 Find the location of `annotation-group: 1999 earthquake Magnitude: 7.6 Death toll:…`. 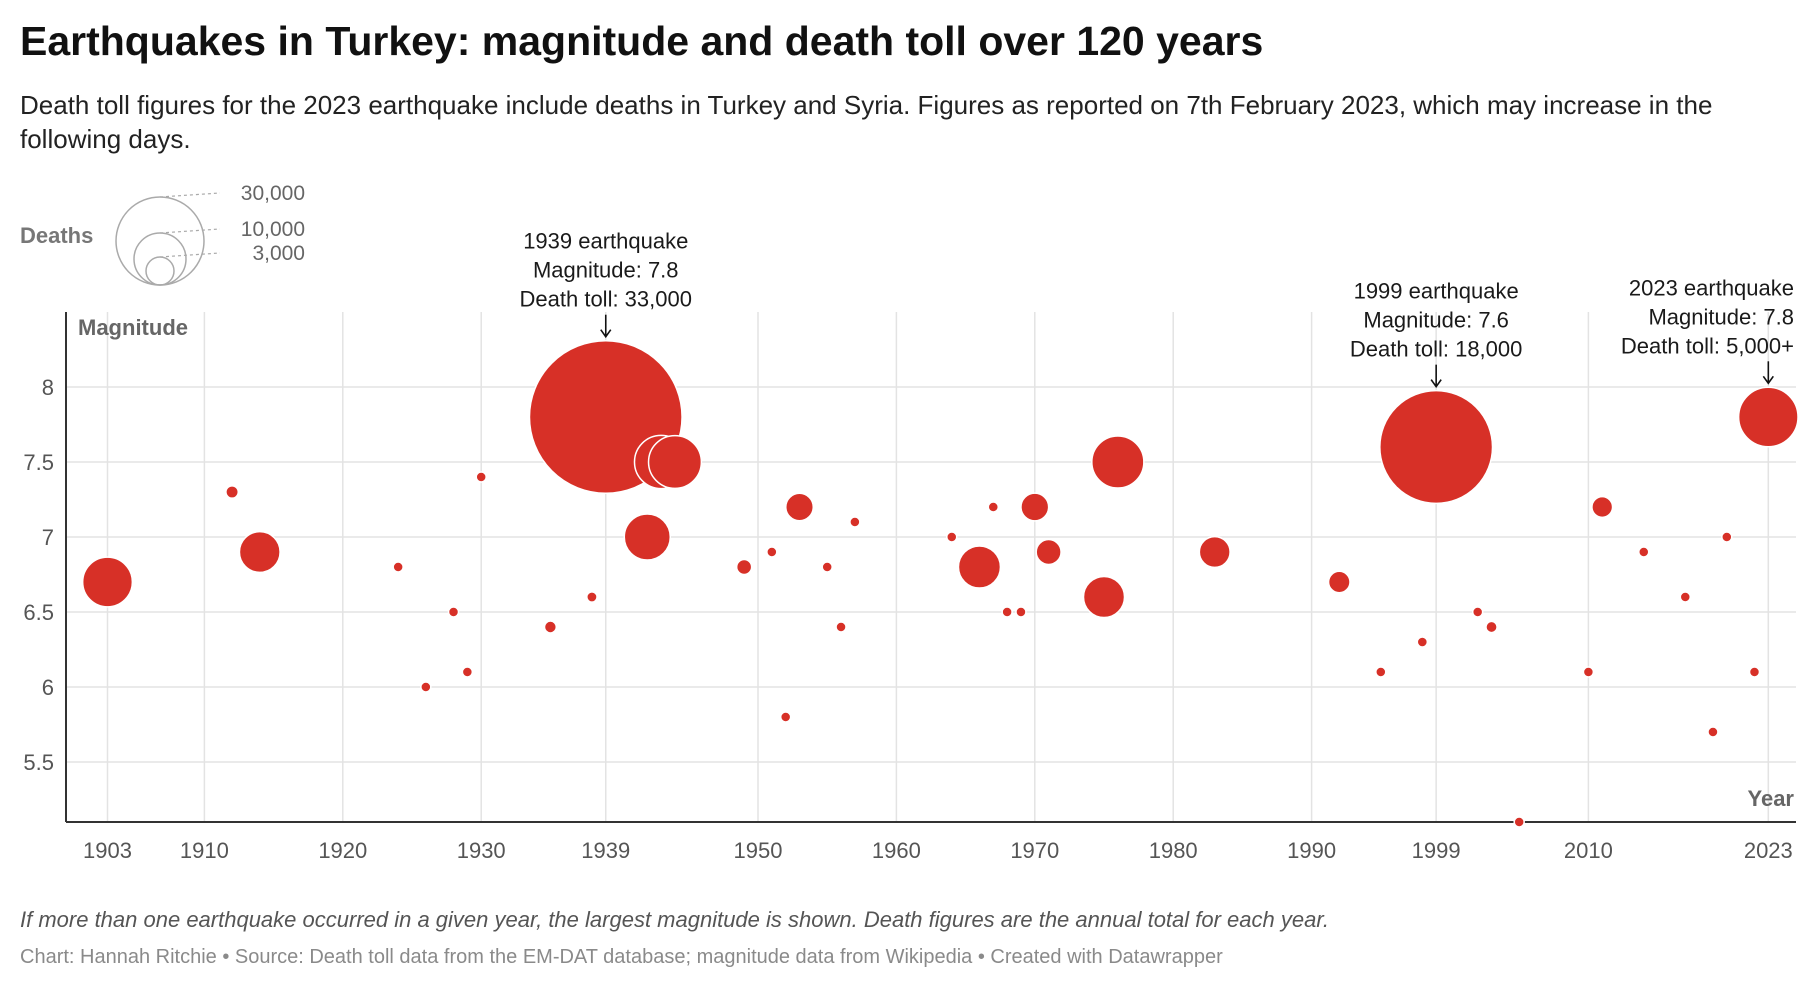

annotation-group: 1999 earthquake Magnitude: 7.6 Death toll:… is located at coordinates (1436, 334).